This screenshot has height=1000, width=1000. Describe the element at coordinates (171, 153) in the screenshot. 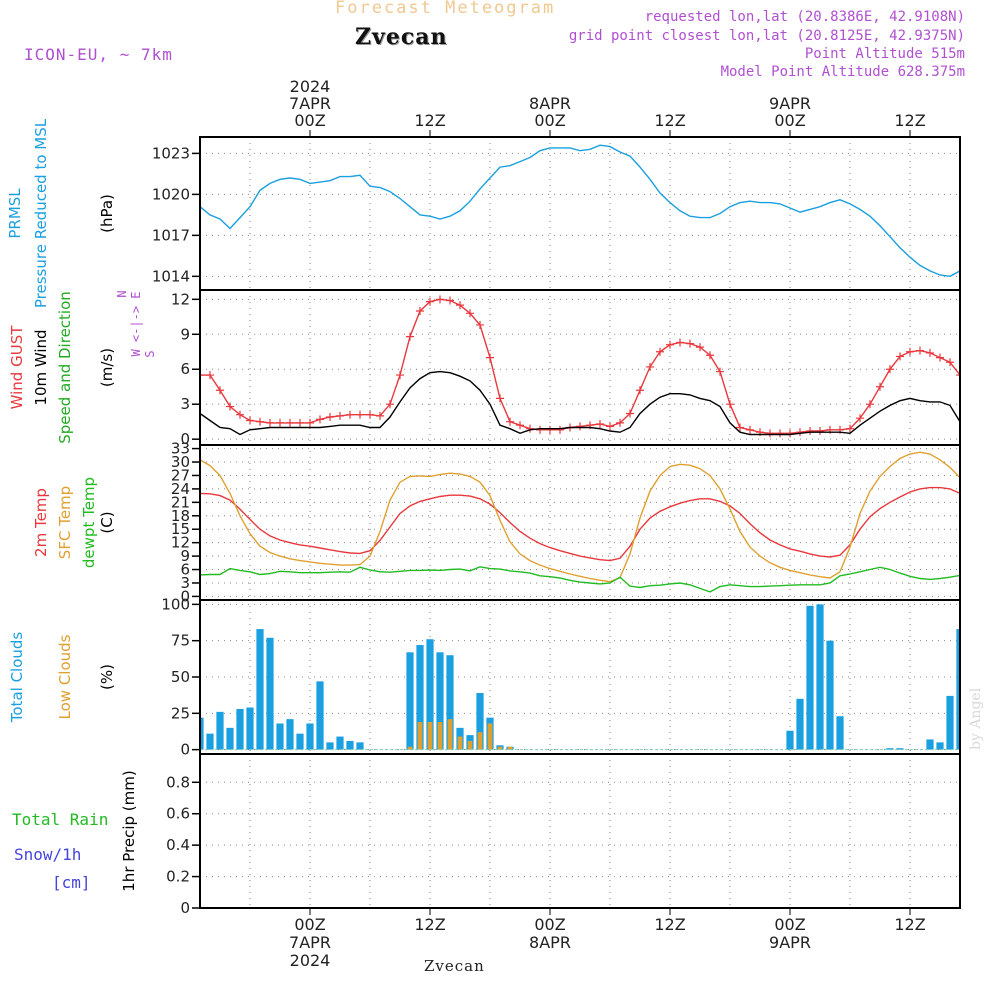

I see `y-tick-label: 1023` at that location.